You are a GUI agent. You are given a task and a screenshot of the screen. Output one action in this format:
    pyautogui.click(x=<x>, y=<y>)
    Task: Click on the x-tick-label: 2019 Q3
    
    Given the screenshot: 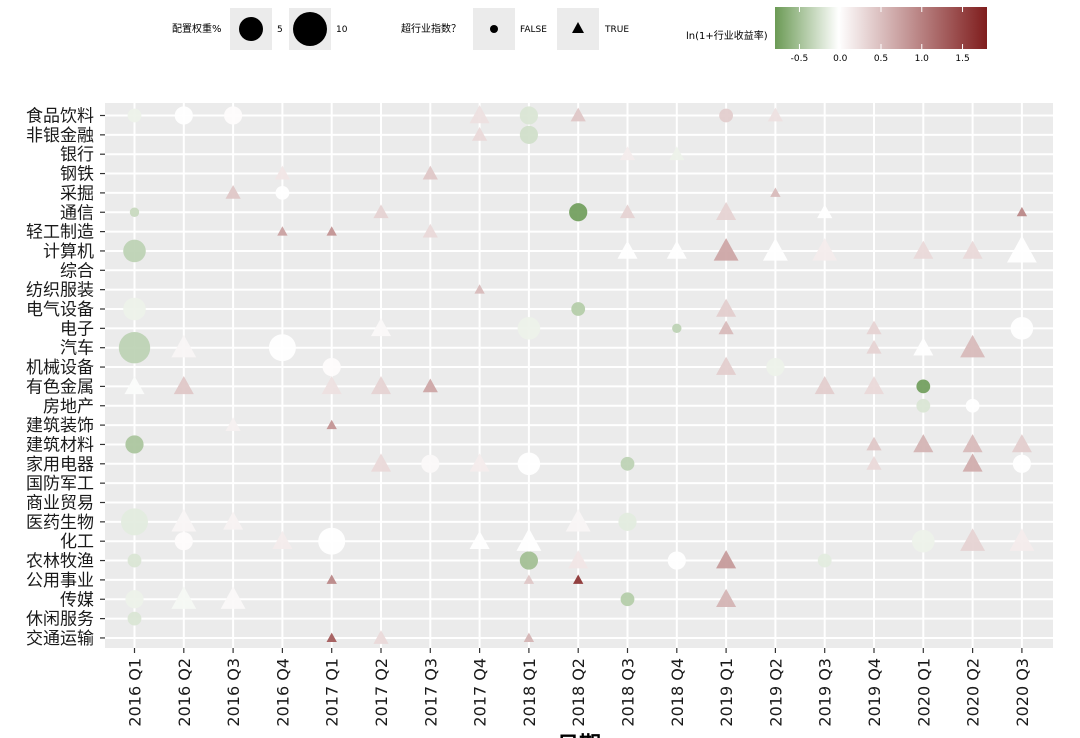 What is the action you would take?
    pyautogui.click(x=825, y=692)
    